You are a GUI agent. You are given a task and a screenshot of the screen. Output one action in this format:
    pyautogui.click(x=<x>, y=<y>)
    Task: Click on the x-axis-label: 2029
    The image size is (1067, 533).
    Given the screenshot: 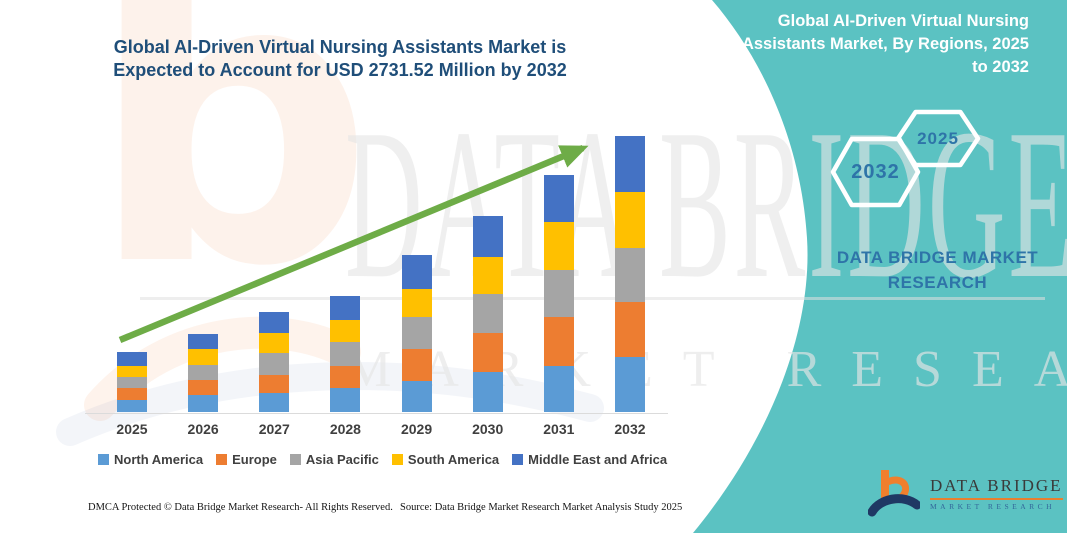 What is the action you would take?
    pyautogui.click(x=416, y=429)
    